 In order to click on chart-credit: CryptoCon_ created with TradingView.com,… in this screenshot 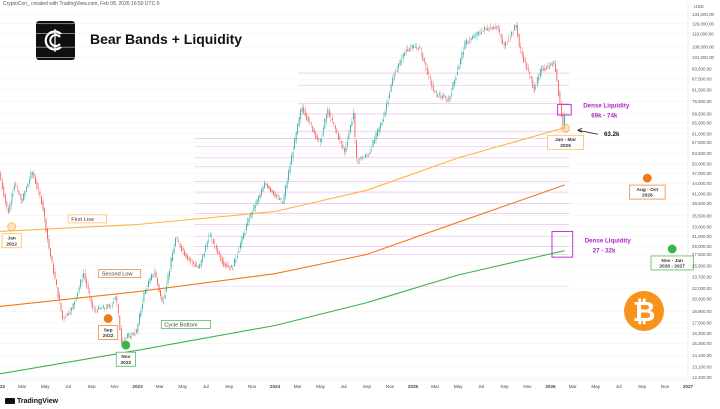, I will do `click(81, 4)`.